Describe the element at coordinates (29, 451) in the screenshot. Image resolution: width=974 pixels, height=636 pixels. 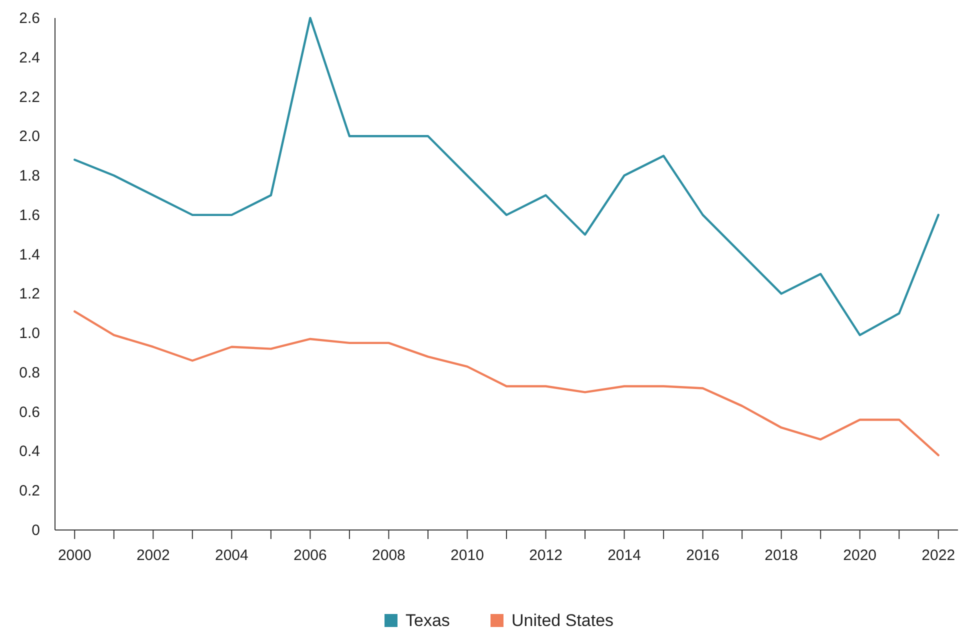
I see `y-tick-label: 0.4` at that location.